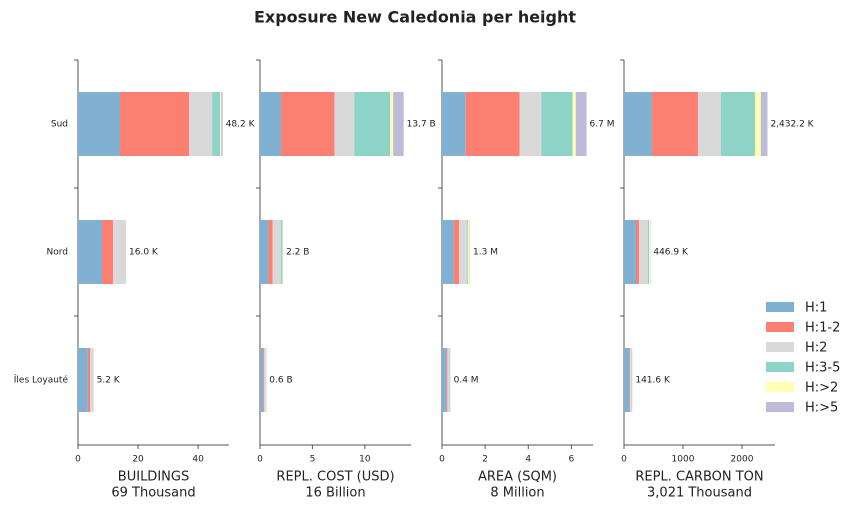 This screenshot has height=510, width=857. What do you see at coordinates (415, 17) in the screenshot?
I see `chart-title: Exposure New Caledonia per height` at bounding box center [415, 17].